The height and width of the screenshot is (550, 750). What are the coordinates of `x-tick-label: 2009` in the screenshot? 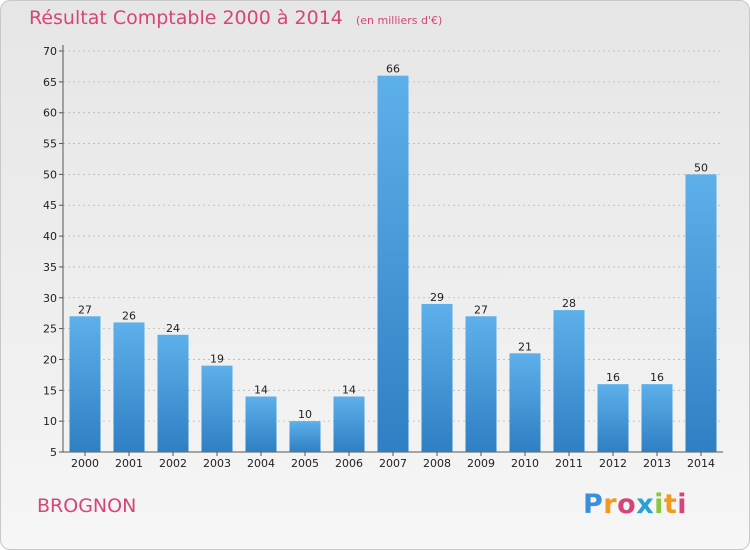 It's located at (481, 463).